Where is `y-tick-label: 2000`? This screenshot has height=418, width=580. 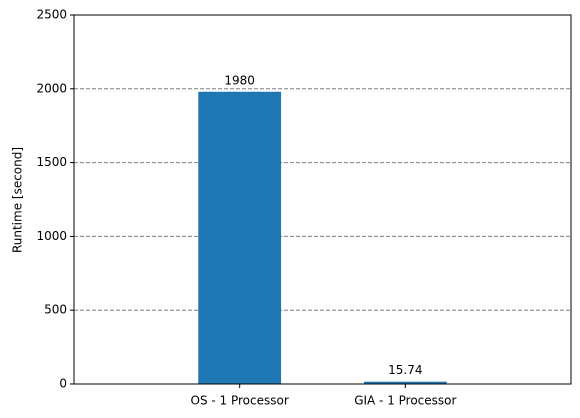 y-tick-label: 2000 is located at coordinates (51, 88).